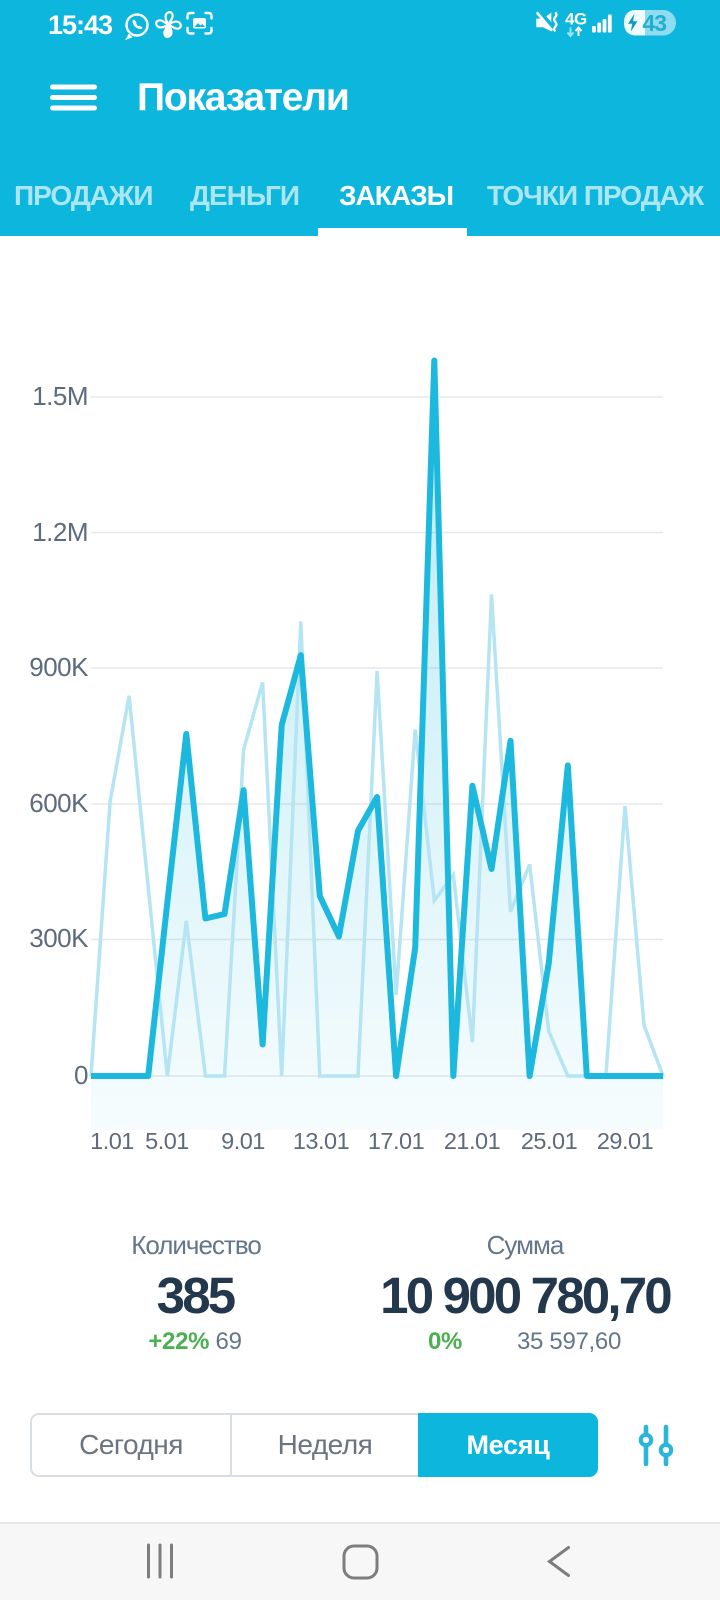 This screenshot has width=720, height=1600. Describe the element at coordinates (655, 23) in the screenshot. I see `svg-text: 43` at that location.